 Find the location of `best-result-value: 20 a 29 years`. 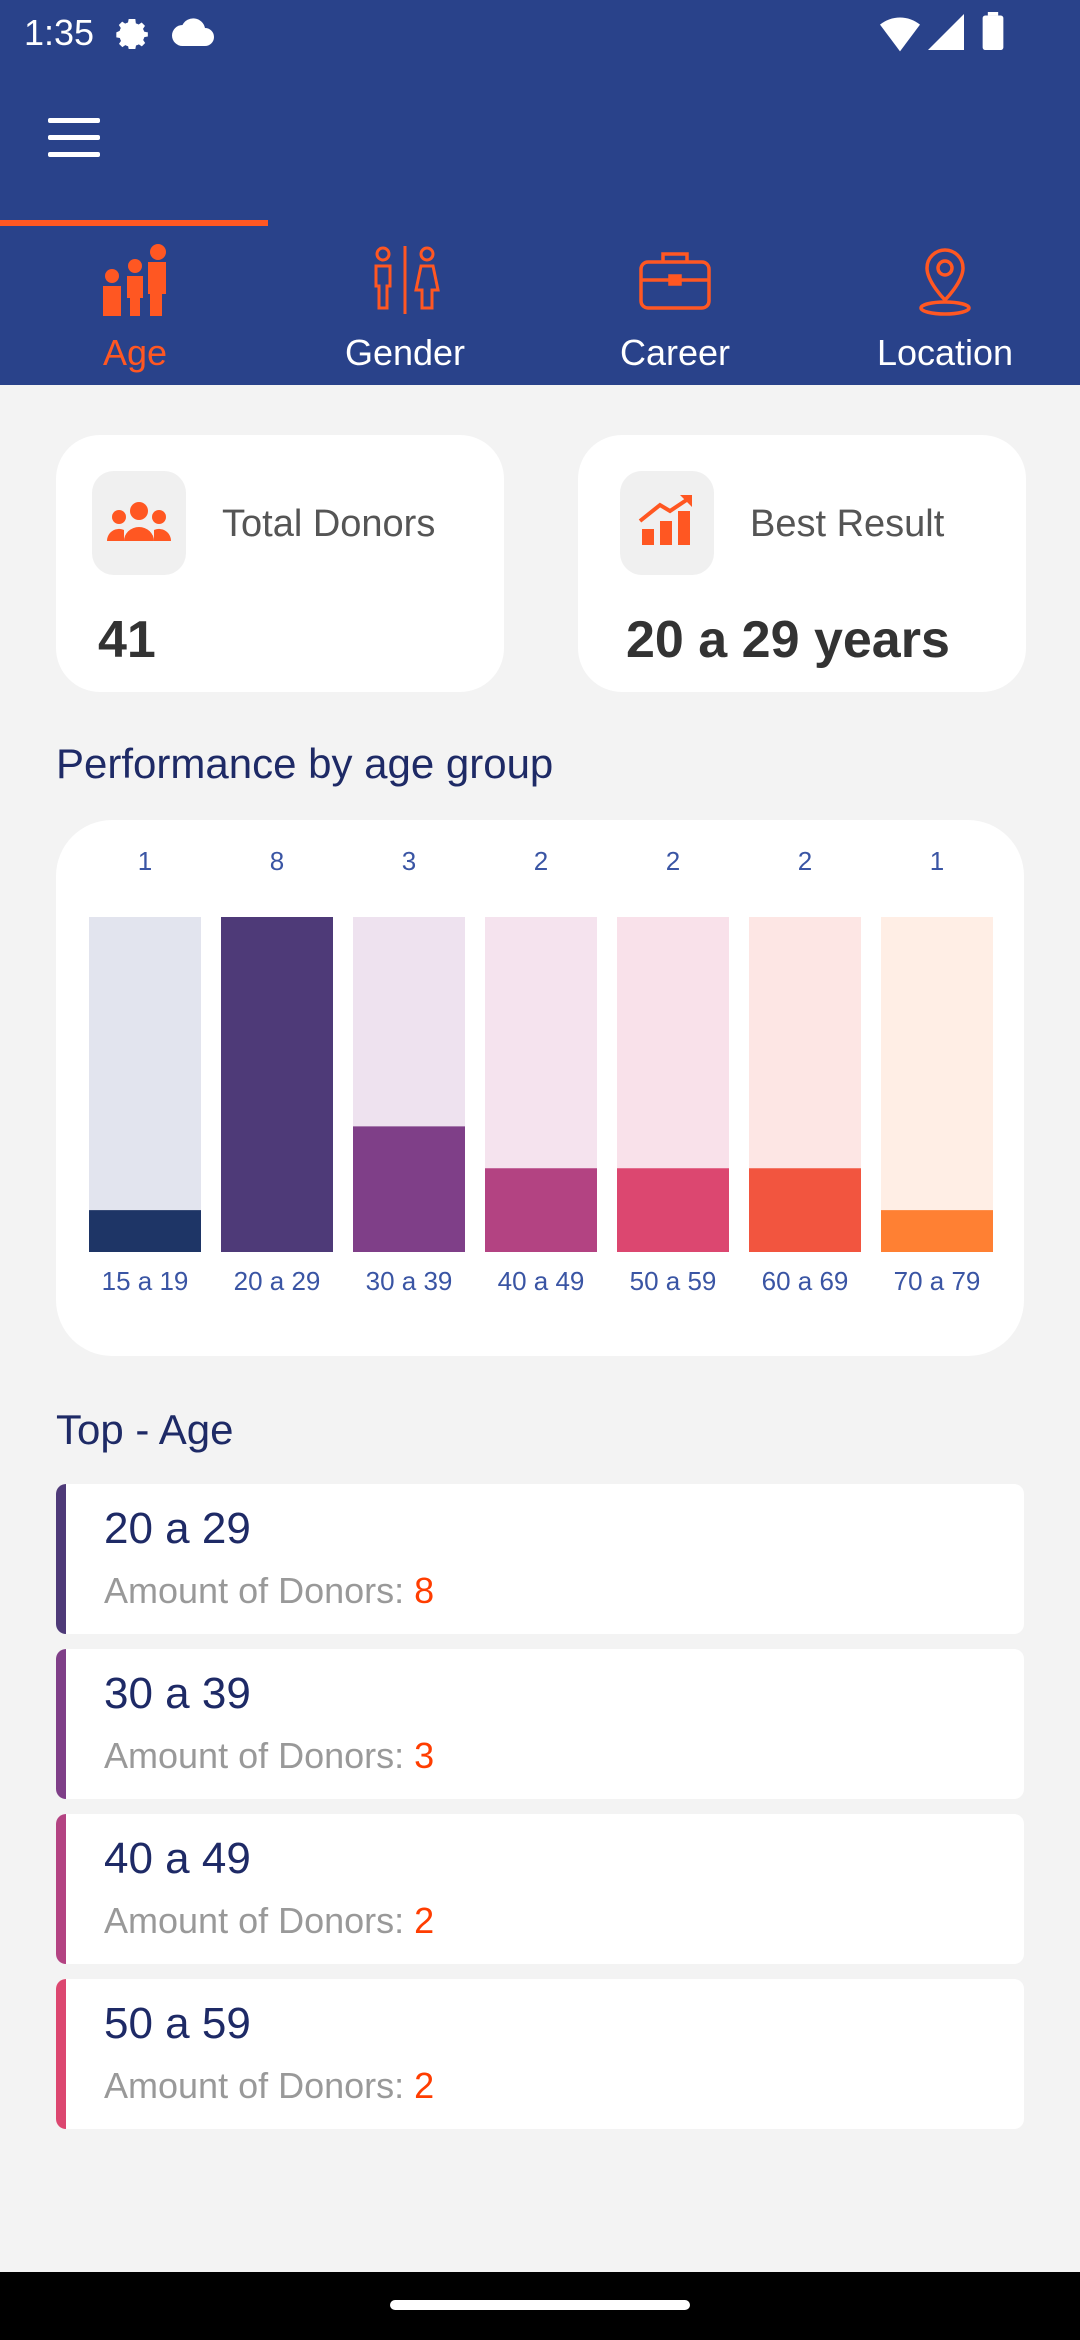

best-result-value: 20 a 29 years is located at coordinates (788, 640).